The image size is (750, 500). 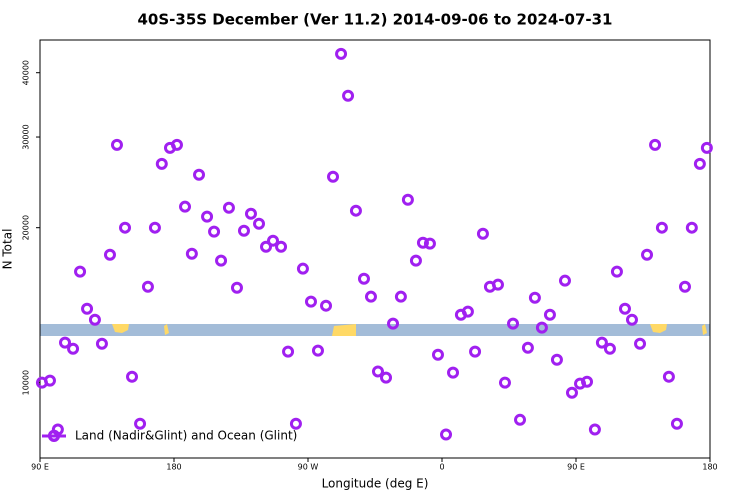 I want to click on legend-label: Land (Nadir&Glint) and Ocean (Glint), so click(x=186, y=436).